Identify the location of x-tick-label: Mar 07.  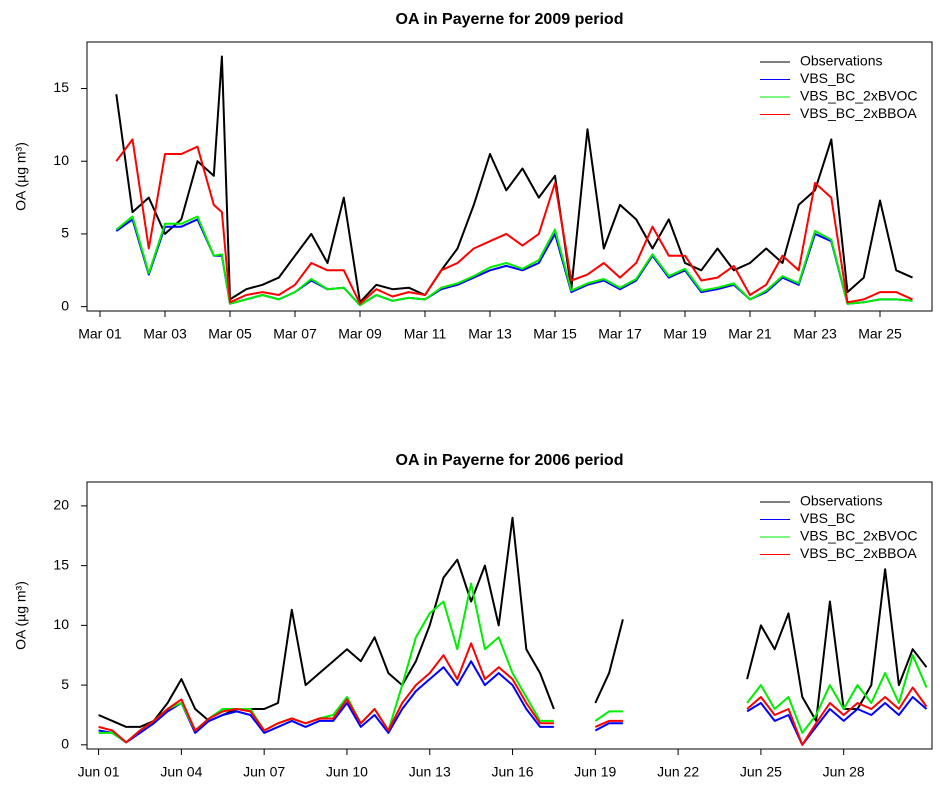
(295, 334).